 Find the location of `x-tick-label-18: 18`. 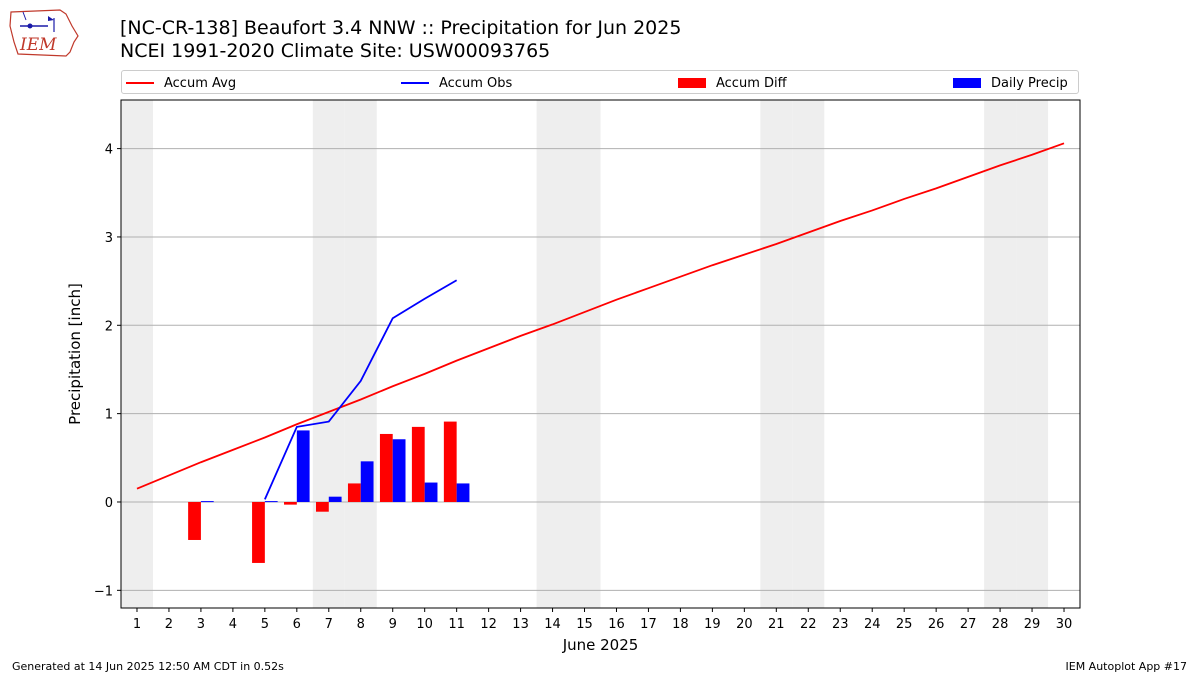

x-tick-label-18: 18 is located at coordinates (680, 624).